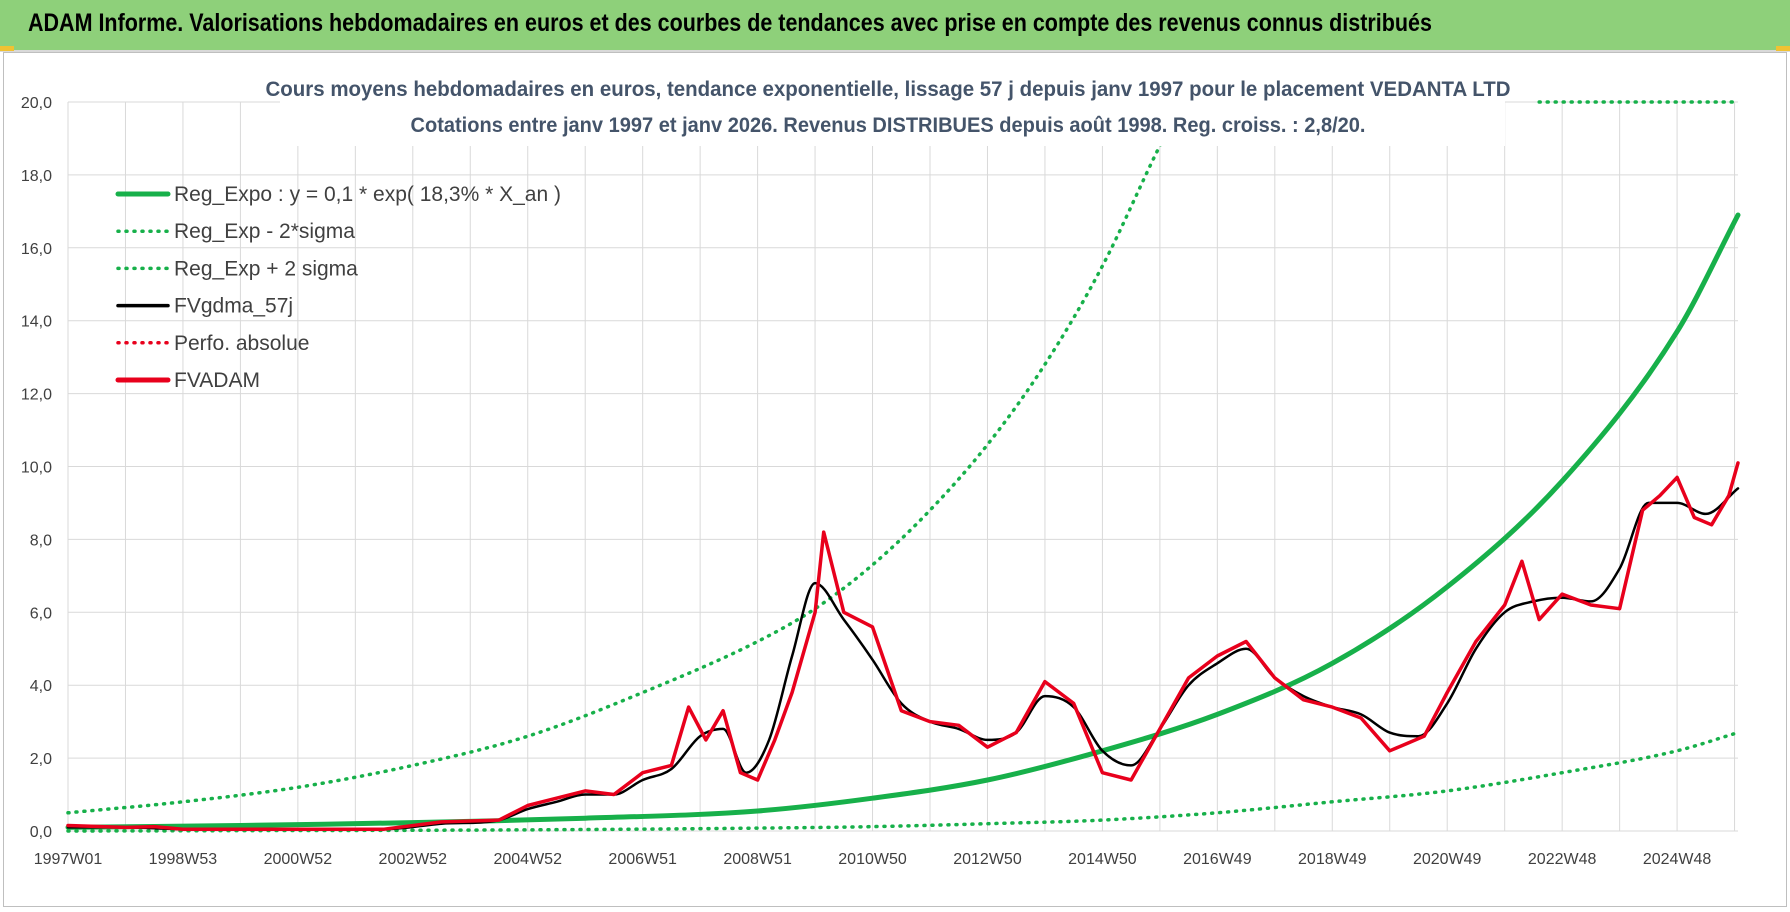  What do you see at coordinates (1447, 859) in the screenshot?
I see `x-tick-label: 2020W49` at bounding box center [1447, 859].